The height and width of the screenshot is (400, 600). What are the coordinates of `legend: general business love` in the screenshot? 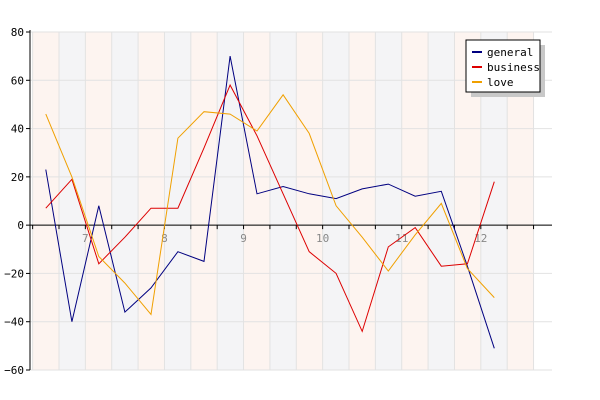 It's located at (505, 68).